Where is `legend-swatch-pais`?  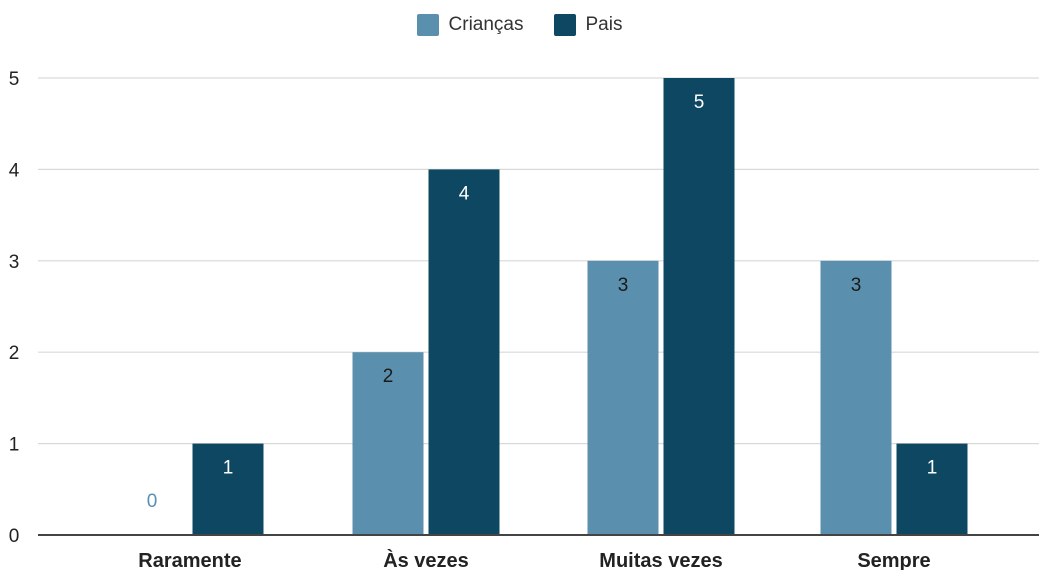
legend-swatch-pais is located at coordinates (564, 25).